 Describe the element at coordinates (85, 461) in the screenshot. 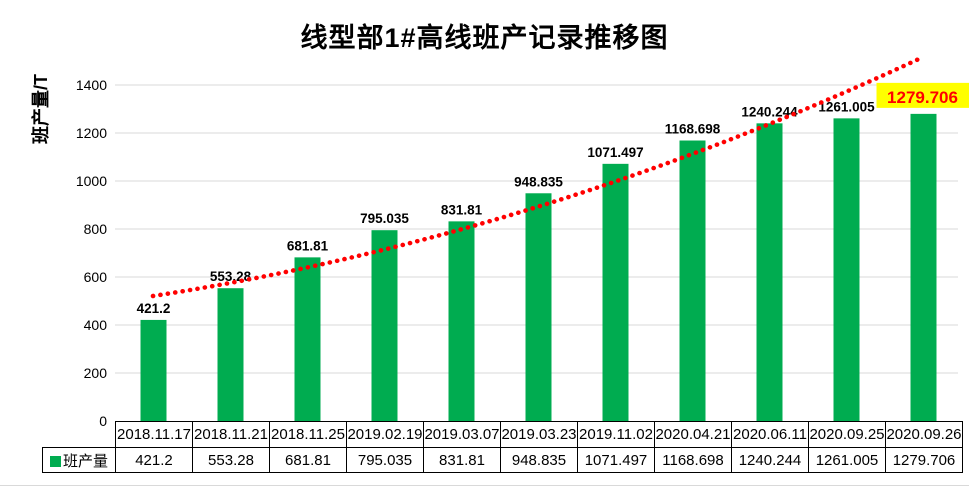

I see `legend-series-label: 班产量` at that location.